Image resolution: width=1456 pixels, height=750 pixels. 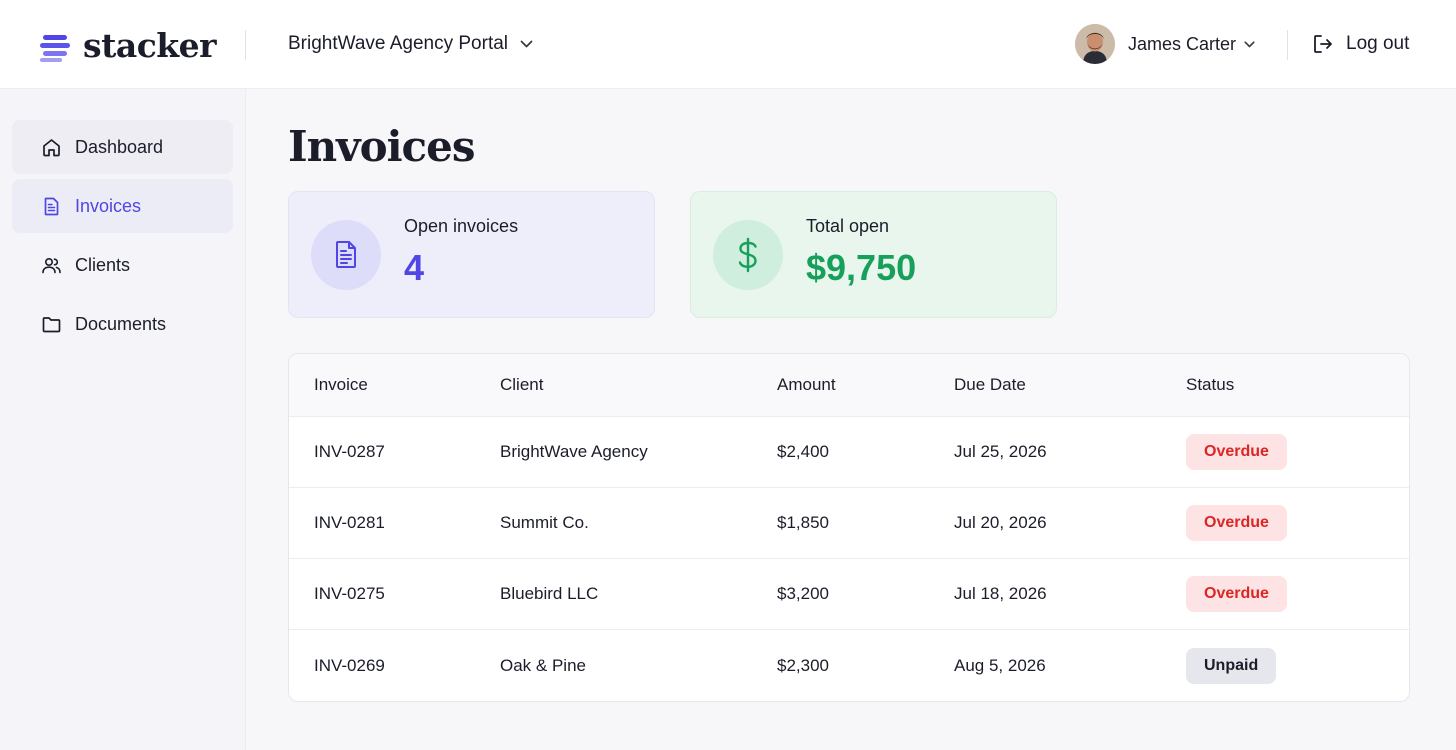 I want to click on sidebar-item-documents: Documents, so click(x=122, y=324).